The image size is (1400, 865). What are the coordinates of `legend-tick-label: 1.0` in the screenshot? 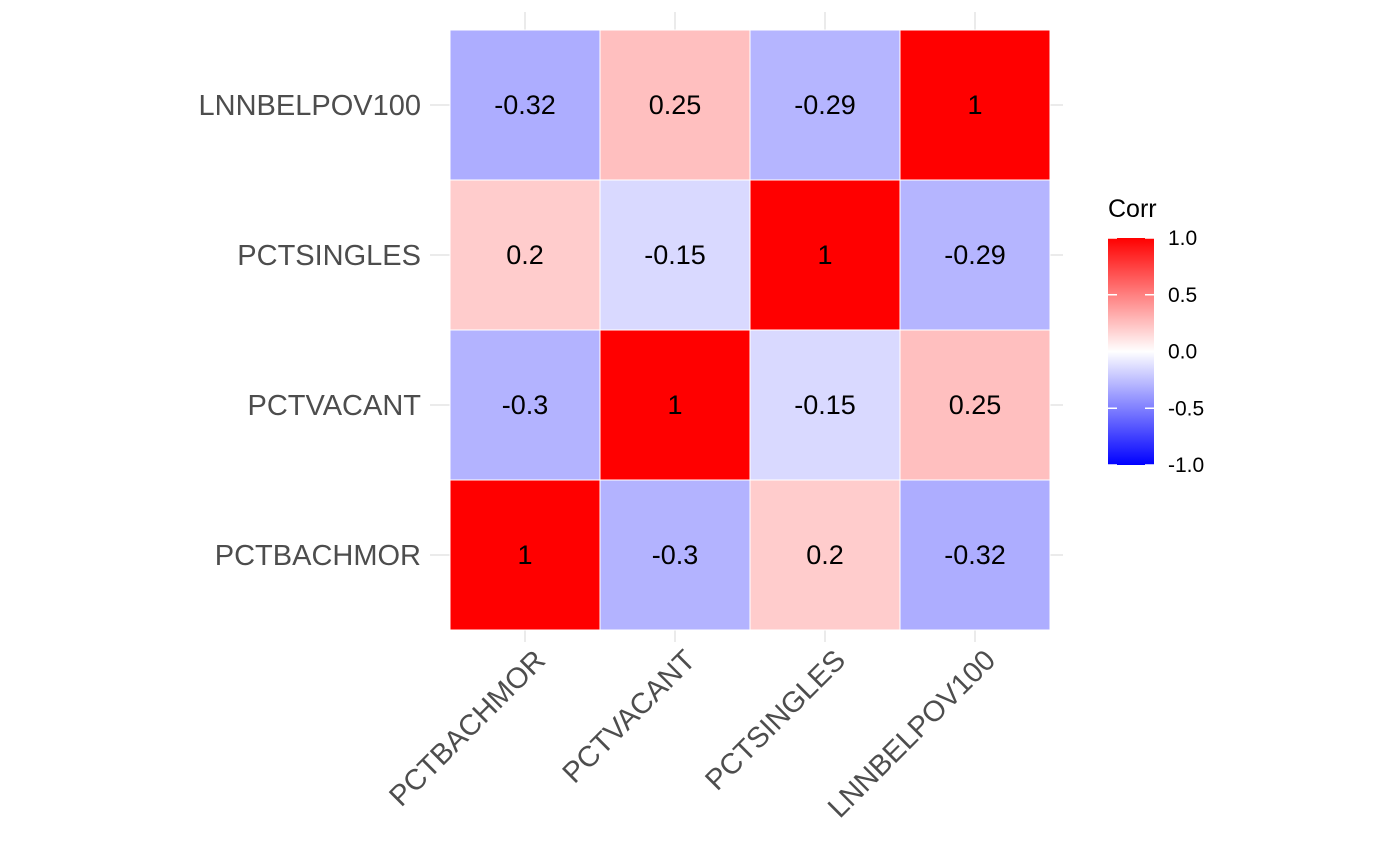 It's located at (1182, 238).